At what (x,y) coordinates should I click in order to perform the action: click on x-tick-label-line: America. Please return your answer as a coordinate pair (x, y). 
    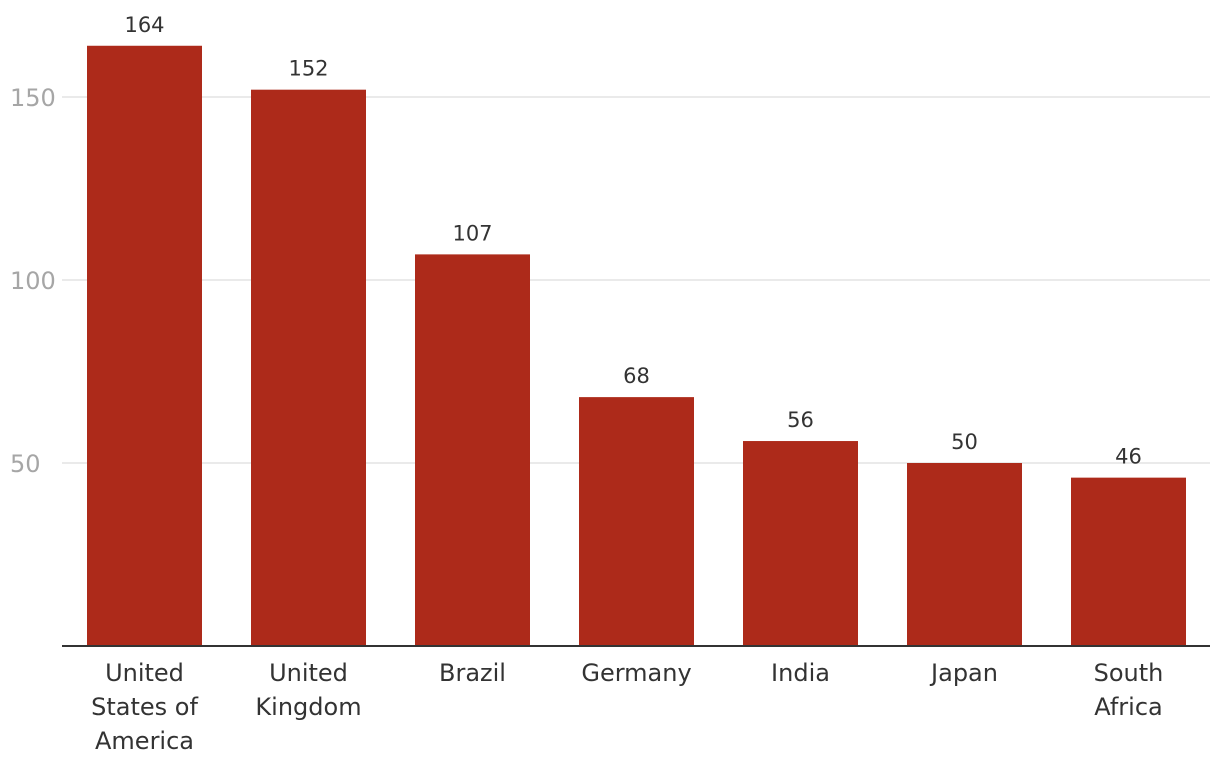
    Looking at the image, I should click on (144, 741).